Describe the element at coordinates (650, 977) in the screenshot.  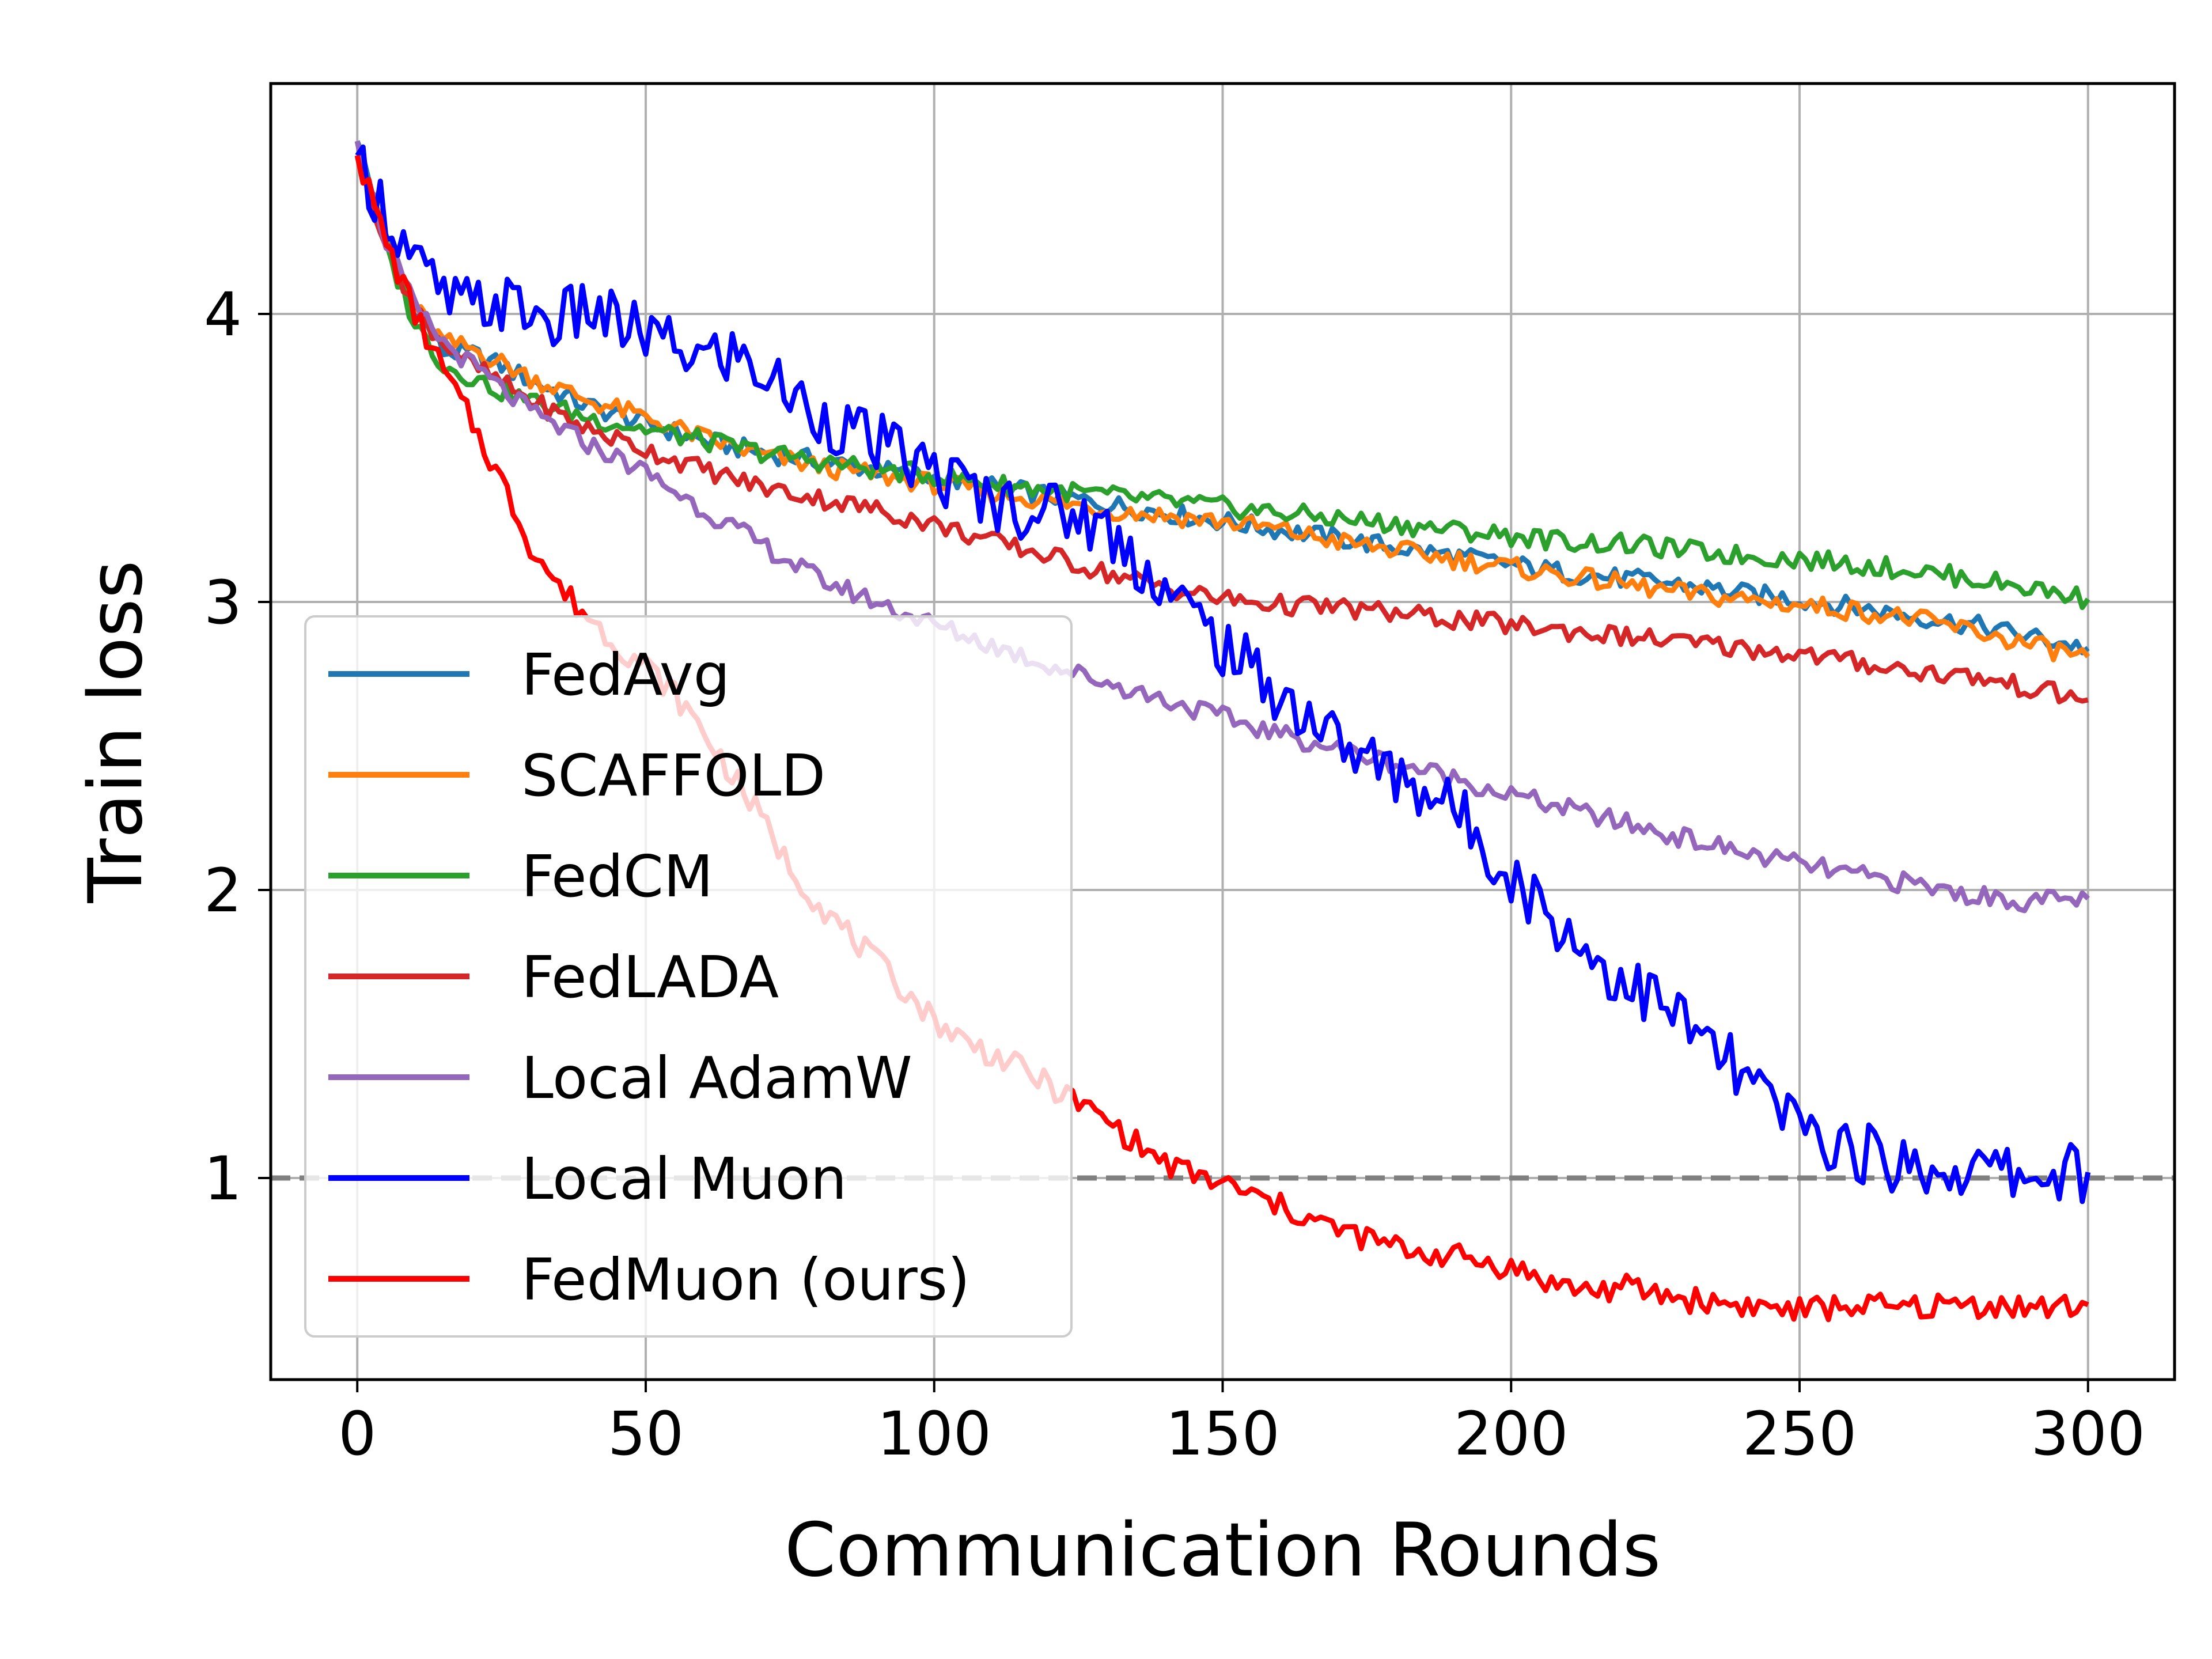
I see `legend-label: FedLADA` at that location.